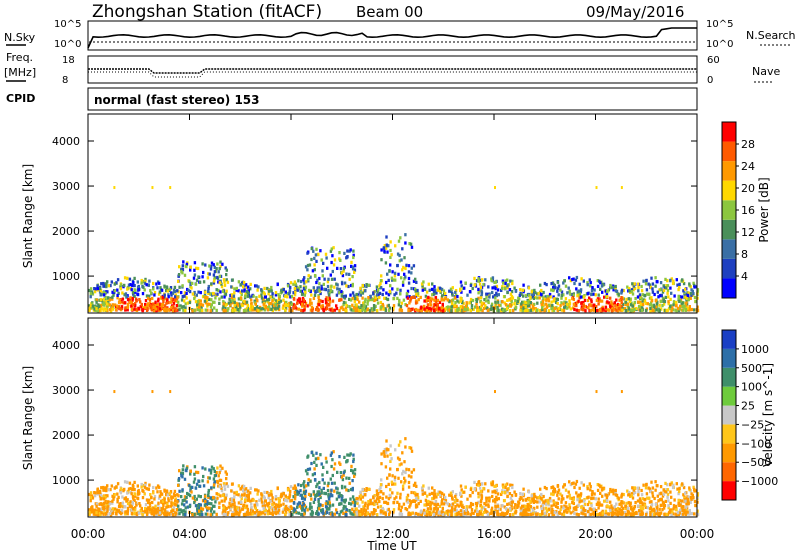 Image resolution: width=800 pixels, height=554 pixels. What do you see at coordinates (28, 216) in the screenshot?
I see `power-ylabel: Slant Range [km]` at bounding box center [28, 216].